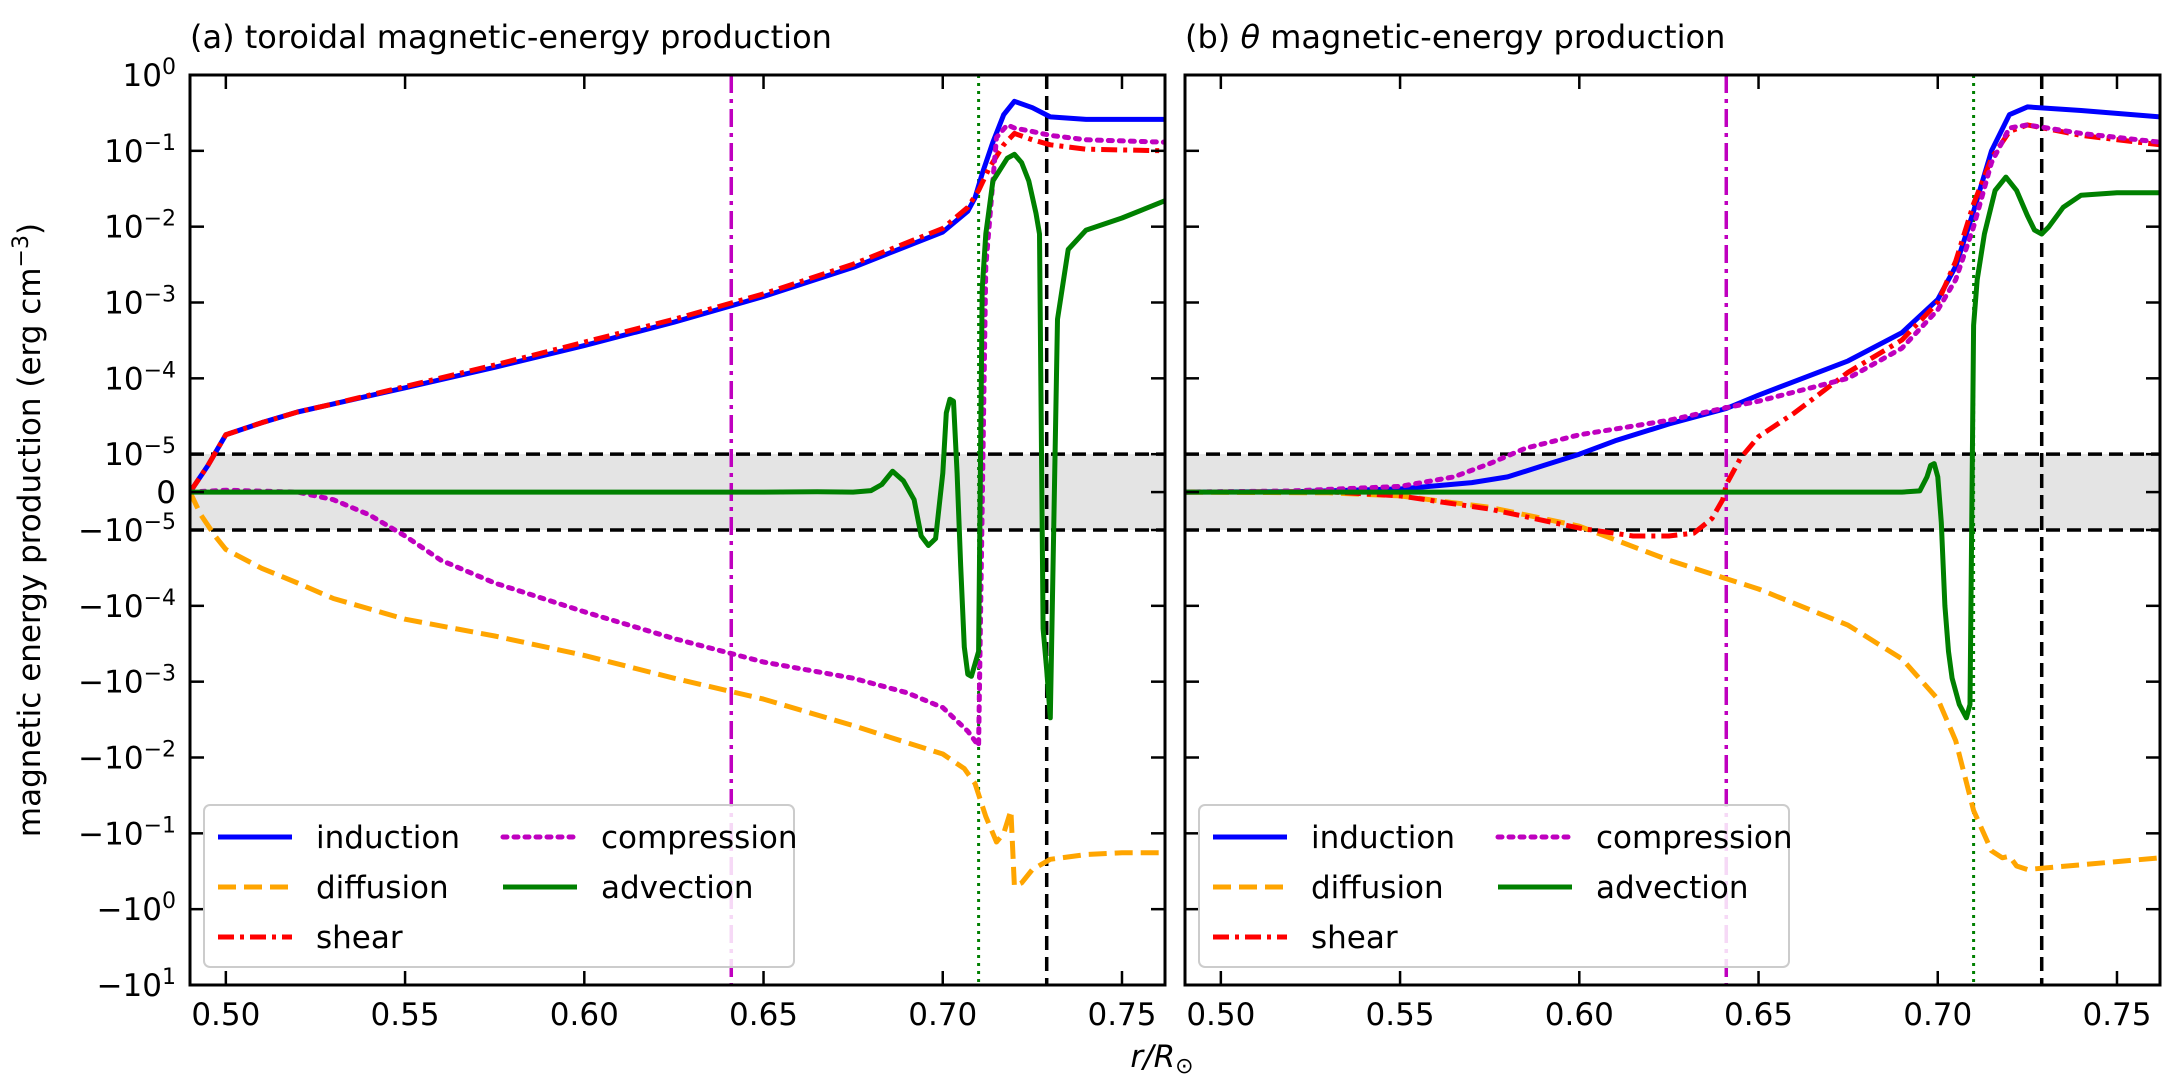 Image resolution: width=2175 pixels, height=1087 pixels. What do you see at coordinates (127, 681) in the screenshot?
I see `y-tick-label: −10−3` at bounding box center [127, 681].